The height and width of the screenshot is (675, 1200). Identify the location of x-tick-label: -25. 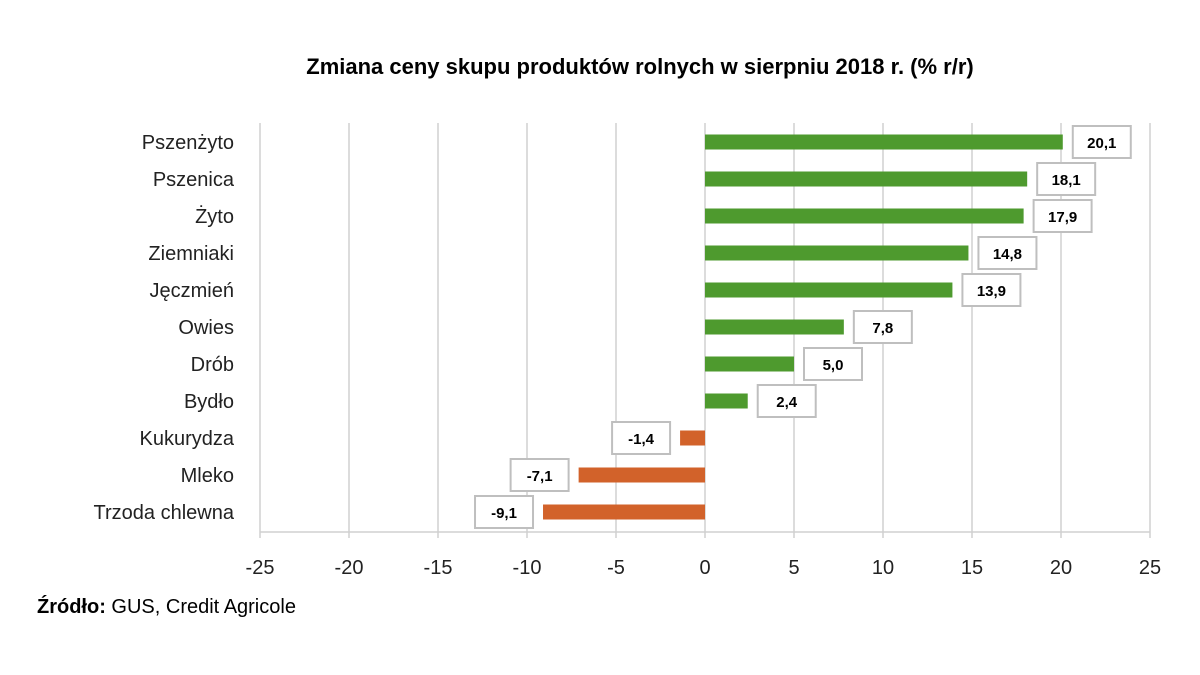
(260, 568).